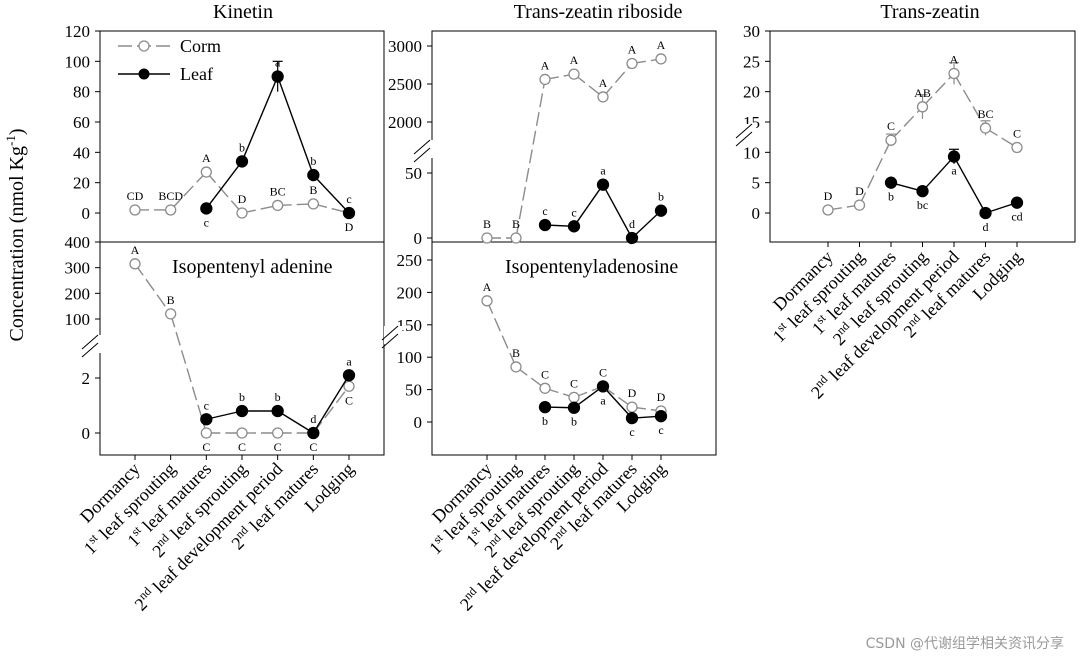  Describe the element at coordinates (405, 46) in the screenshot. I see `tzr-ytick-label: 3000` at that location.